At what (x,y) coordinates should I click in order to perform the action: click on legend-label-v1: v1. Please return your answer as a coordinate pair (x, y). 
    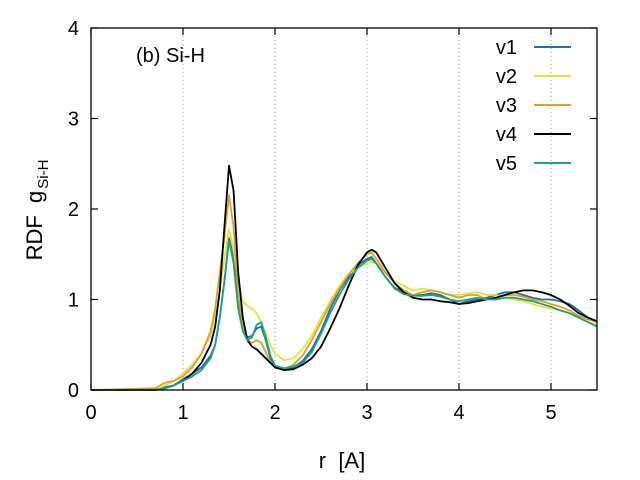
    Looking at the image, I should click on (506, 48).